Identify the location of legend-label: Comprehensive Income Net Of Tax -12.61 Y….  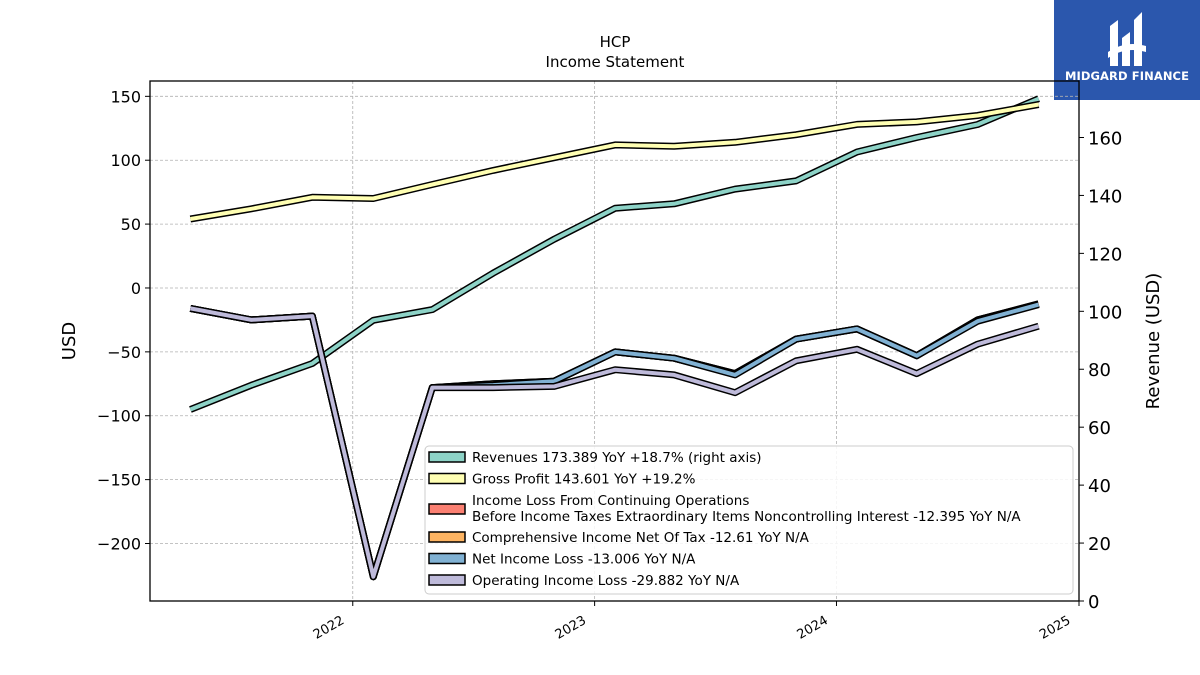
(641, 538).